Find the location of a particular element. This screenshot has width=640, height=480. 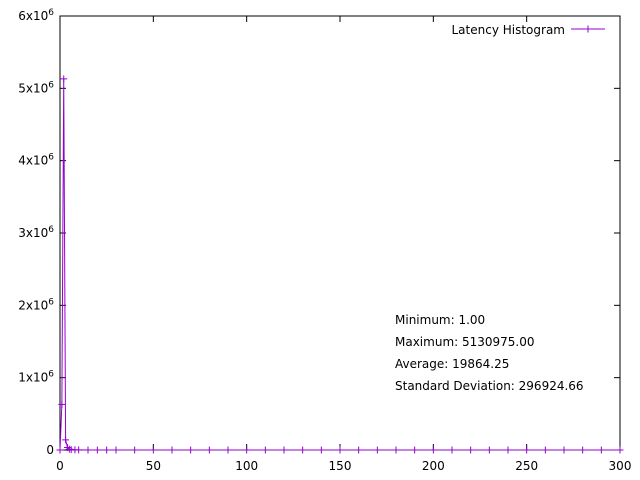

x-tick-label: 200 is located at coordinates (433, 466).